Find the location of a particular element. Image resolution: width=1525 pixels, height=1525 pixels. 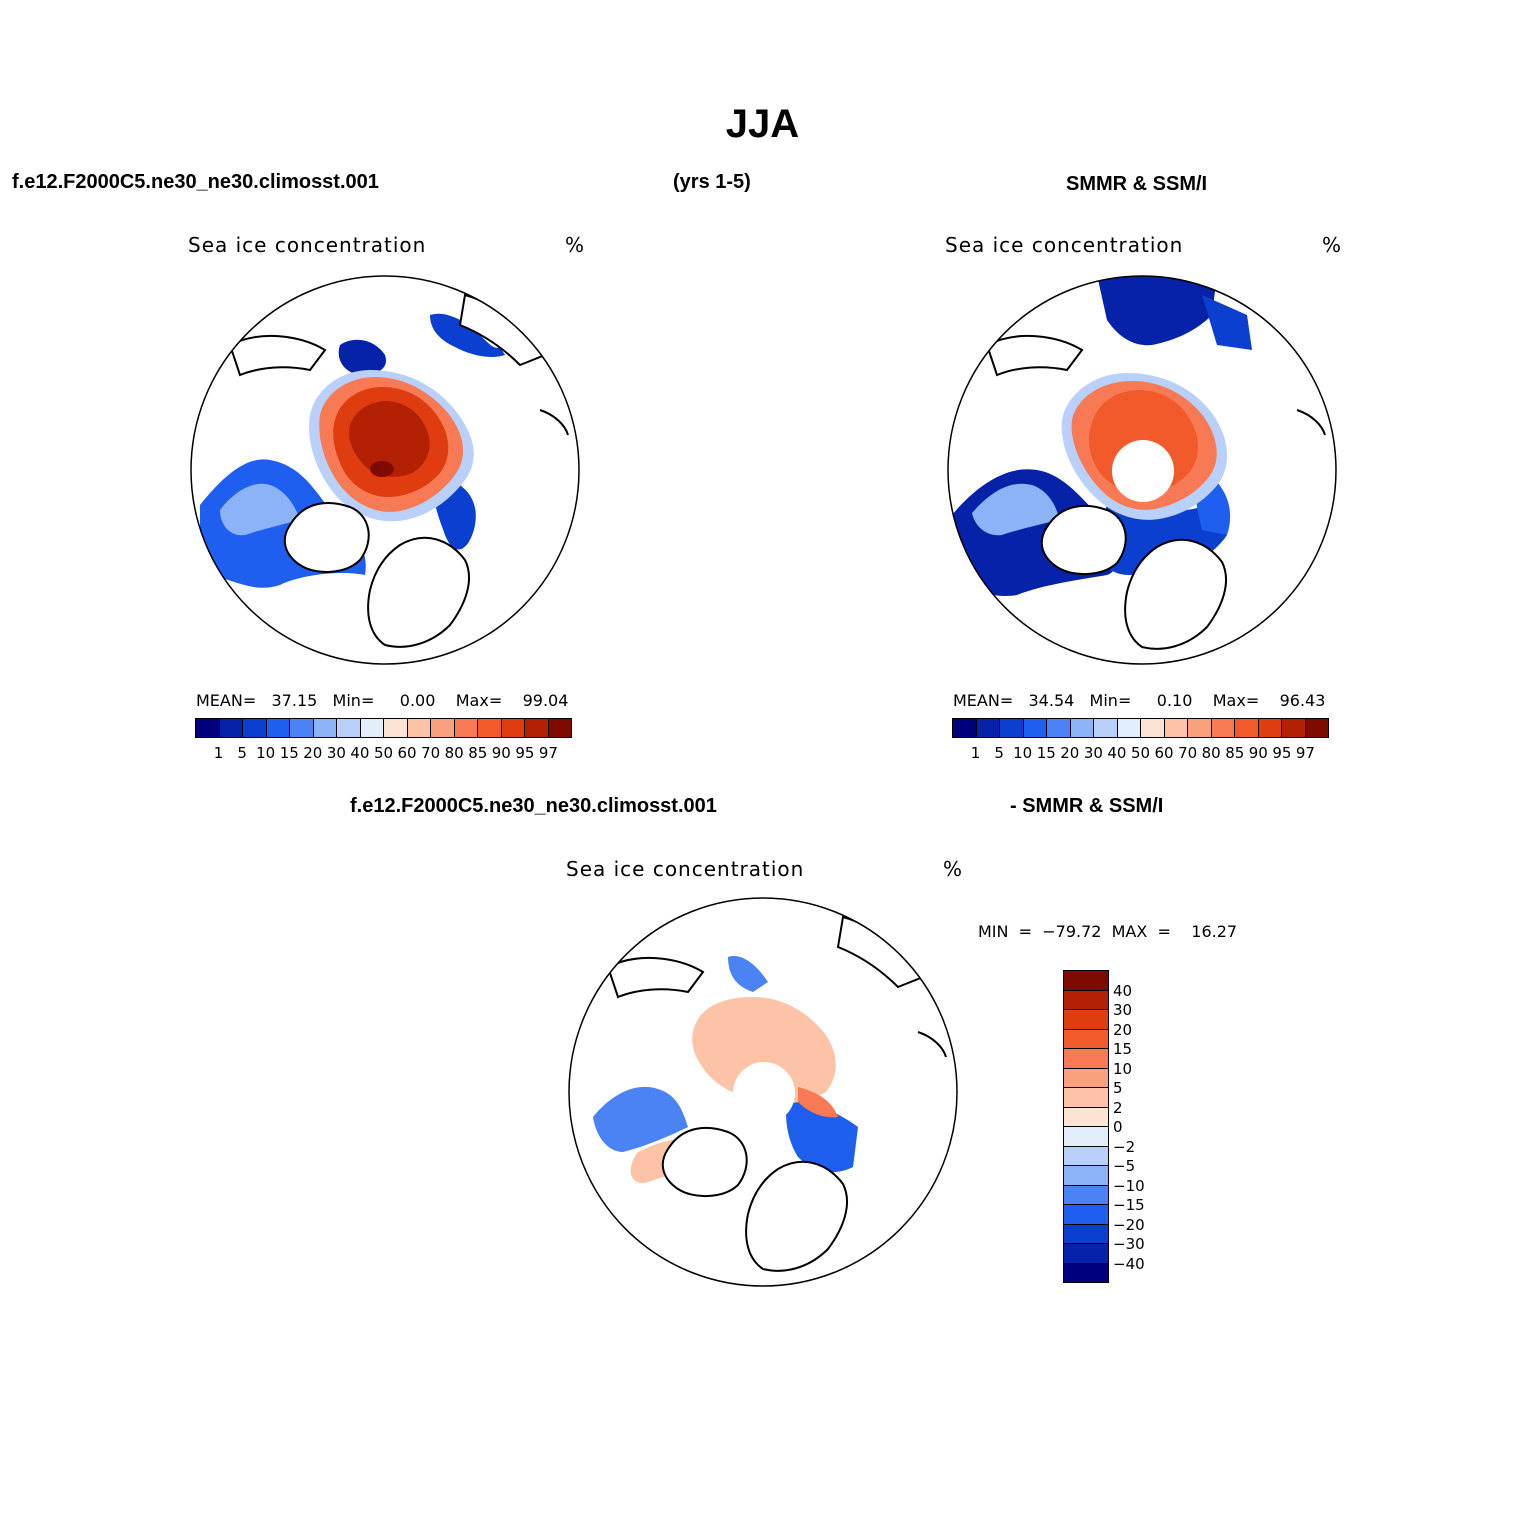

colorbar-tick-label: −2 is located at coordinates (1124, 1146).